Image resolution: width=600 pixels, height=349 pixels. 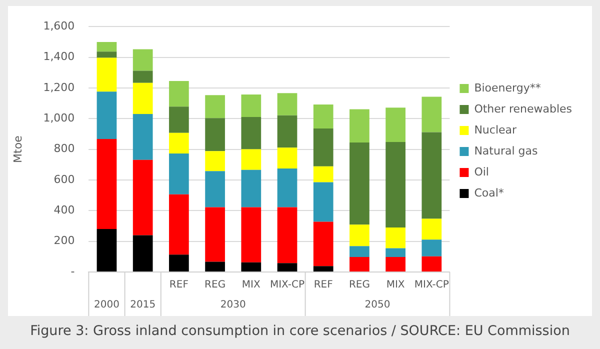 What do you see at coordinates (506, 151) in the screenshot?
I see `legend-label: Natural gas` at bounding box center [506, 151].